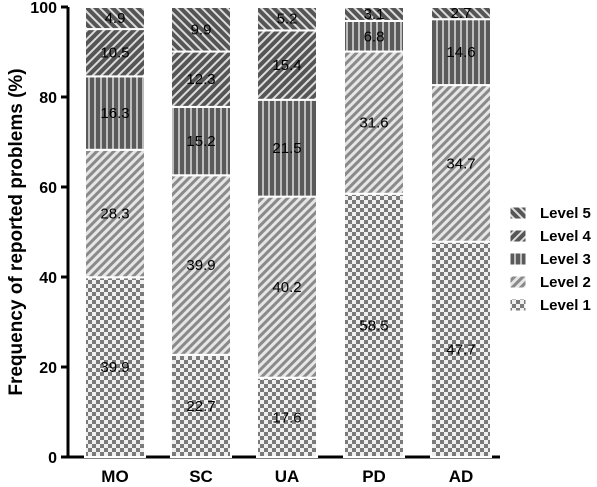 This screenshot has height=487, width=597. What do you see at coordinates (565, 213) in the screenshot?
I see `legend-label: Level 5` at bounding box center [565, 213].